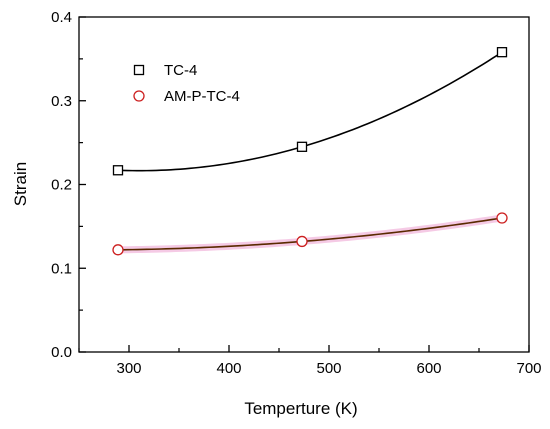  I want to click on x-tick-label: 400, so click(228, 368).